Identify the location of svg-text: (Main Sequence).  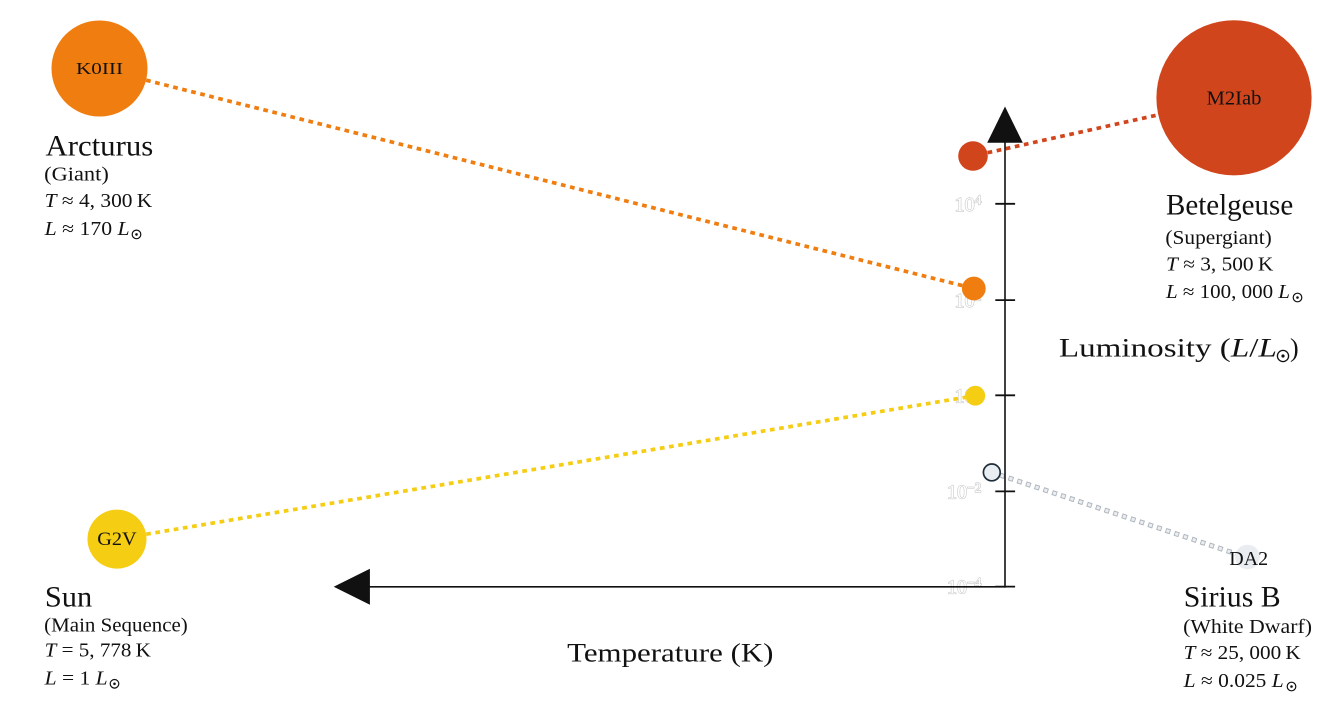
(116, 625).